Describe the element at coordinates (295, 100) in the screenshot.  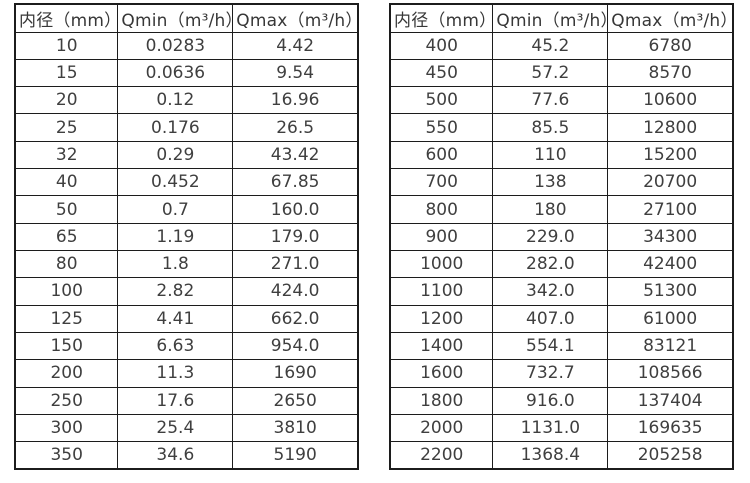
I see `table-cell: 16.96` at that location.